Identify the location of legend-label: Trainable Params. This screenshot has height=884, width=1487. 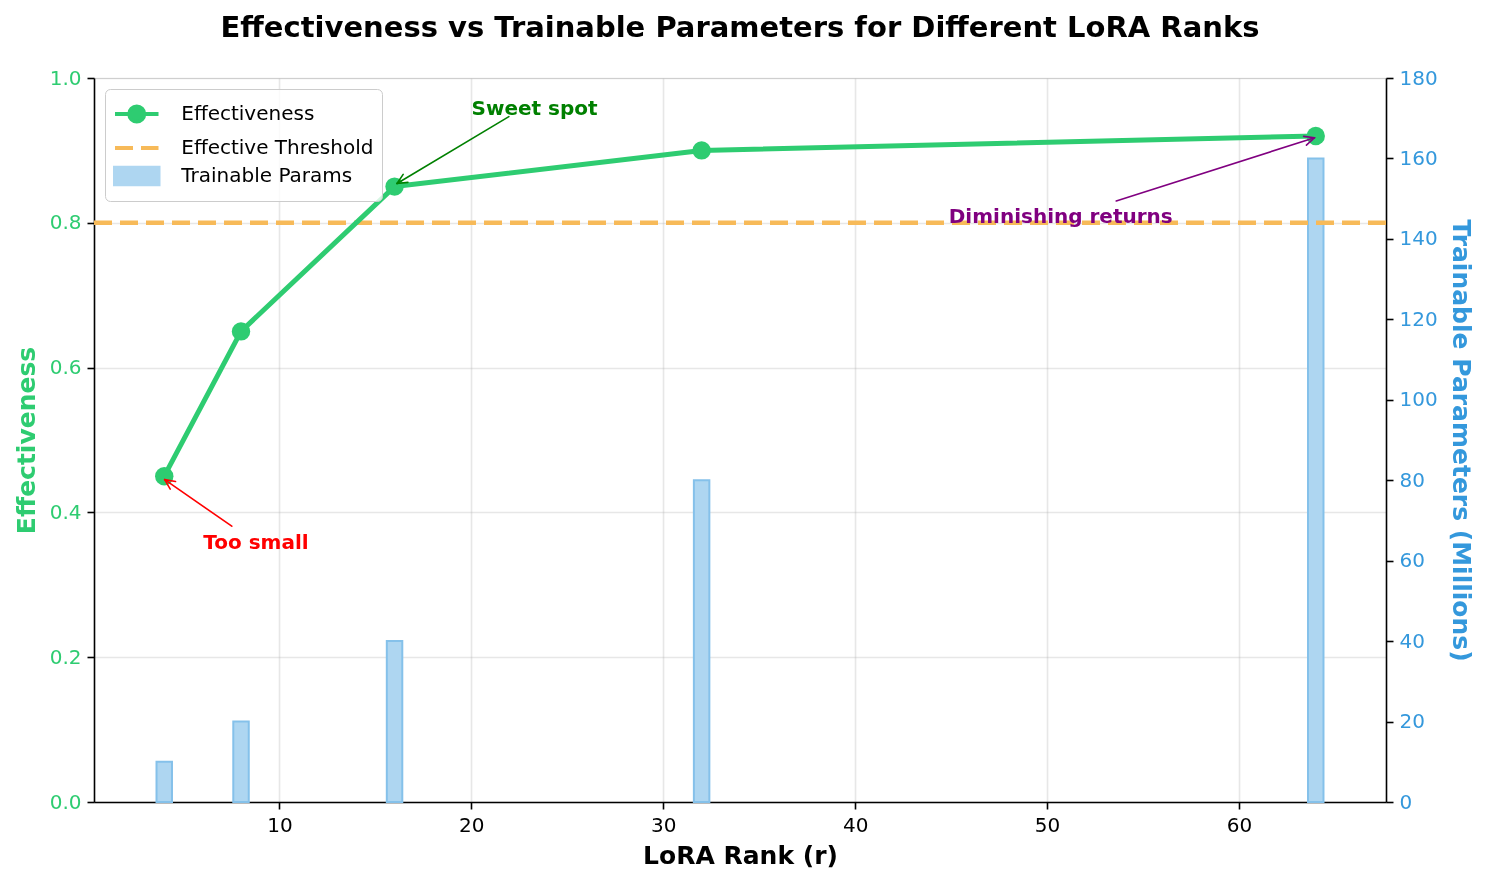
(266, 175).